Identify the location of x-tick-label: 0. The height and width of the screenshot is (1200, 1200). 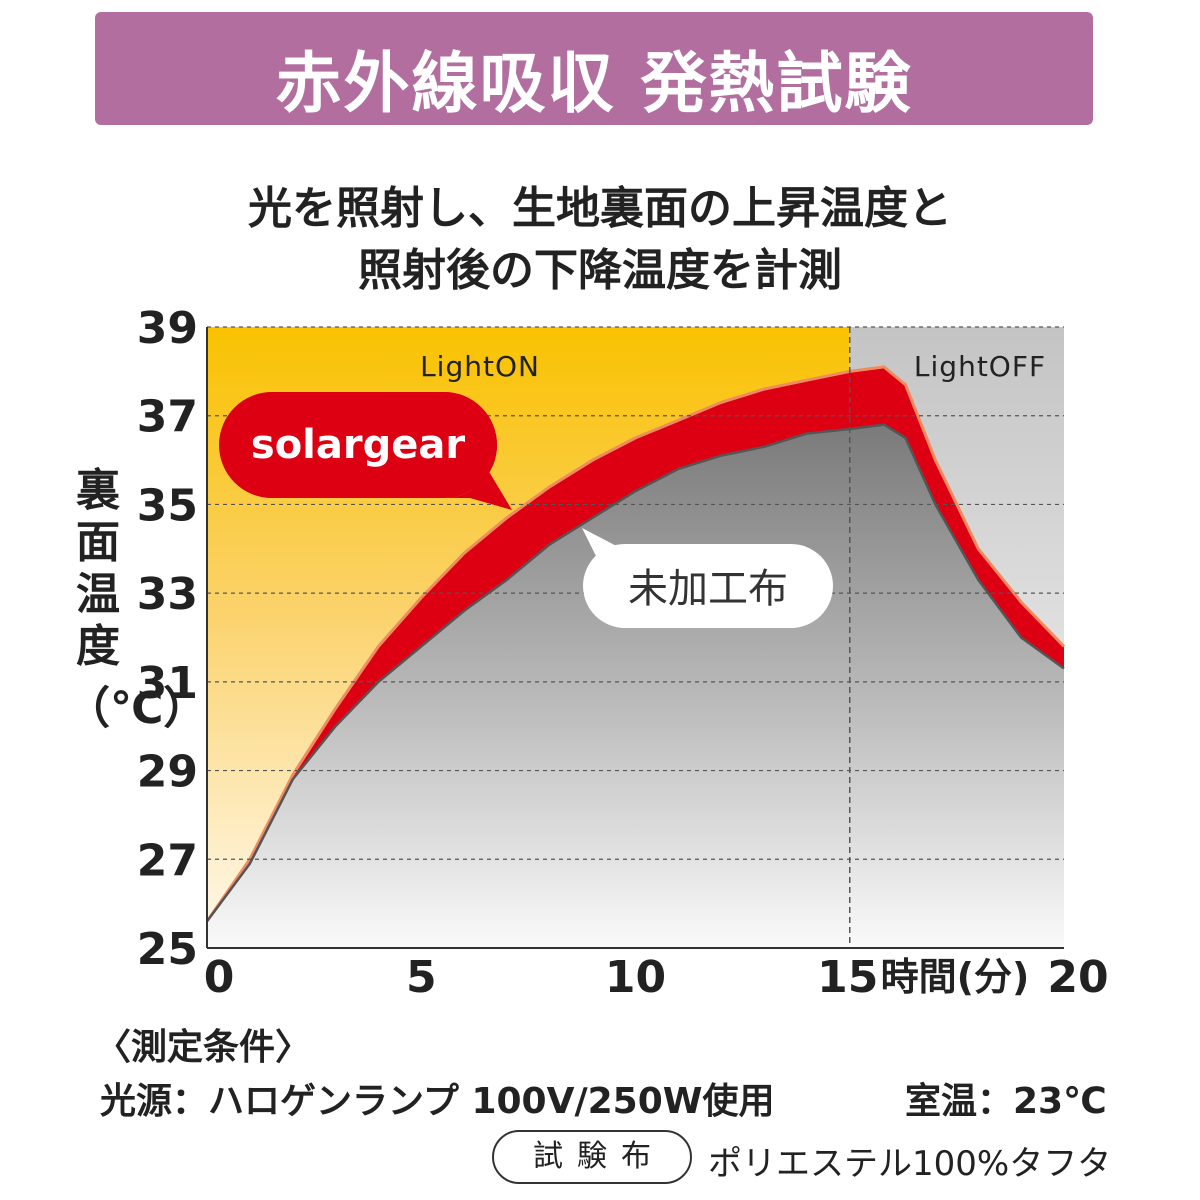
(219, 977).